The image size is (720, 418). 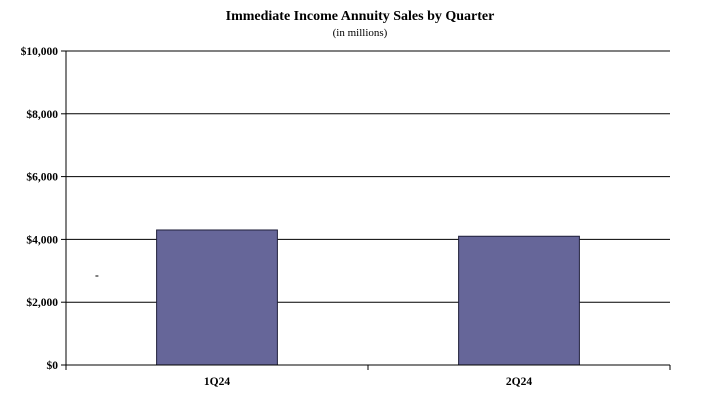 I want to click on x-tick-label: 2Q24, so click(x=519, y=382).